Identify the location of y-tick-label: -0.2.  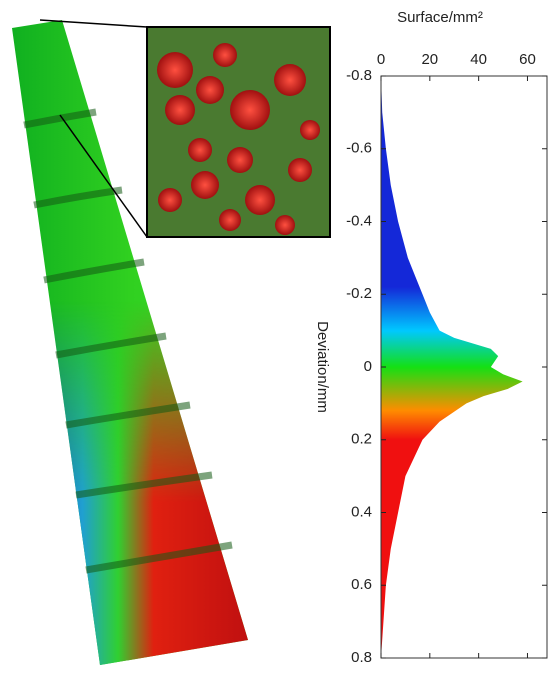
(359, 293).